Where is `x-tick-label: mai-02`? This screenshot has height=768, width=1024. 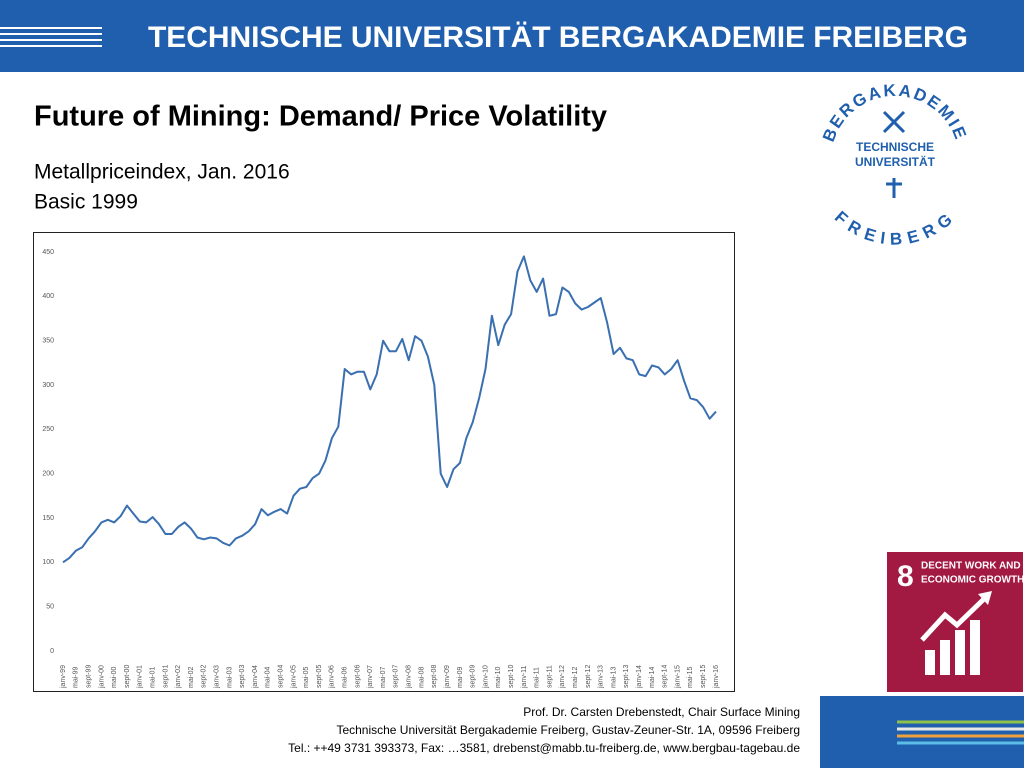 x-tick-label: mai-02 is located at coordinates (191, 677).